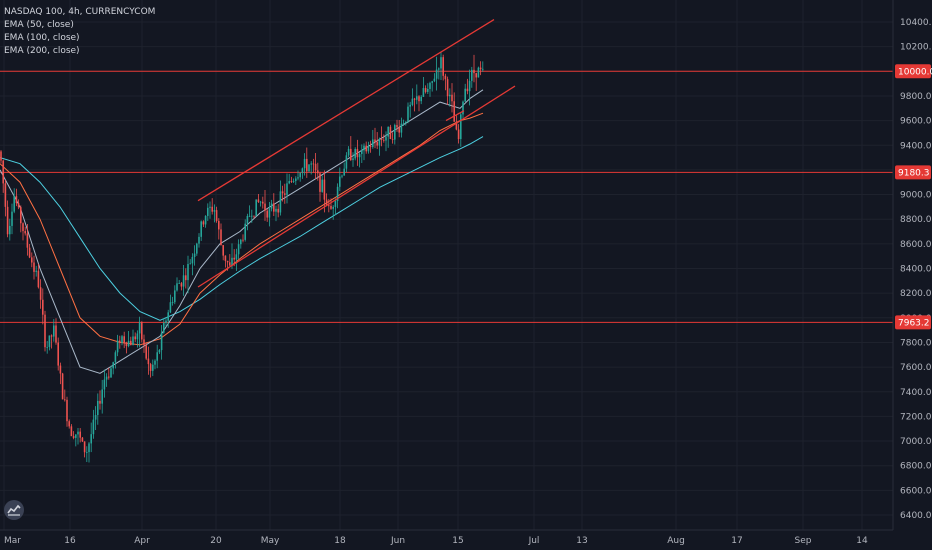  Describe the element at coordinates (39, 25) in the screenshot. I see `legend-ema-50: EMA (50, close)` at that location.